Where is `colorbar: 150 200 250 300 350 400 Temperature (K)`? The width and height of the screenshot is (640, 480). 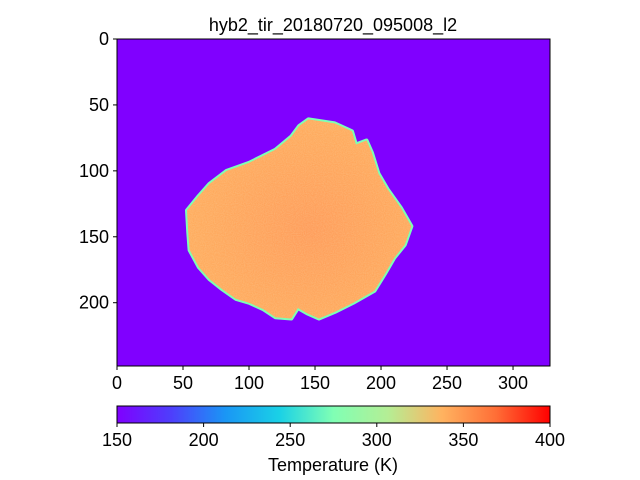
colorbar: 150 200 250 300 350 400 Temperature (K) is located at coordinates (333, 440).